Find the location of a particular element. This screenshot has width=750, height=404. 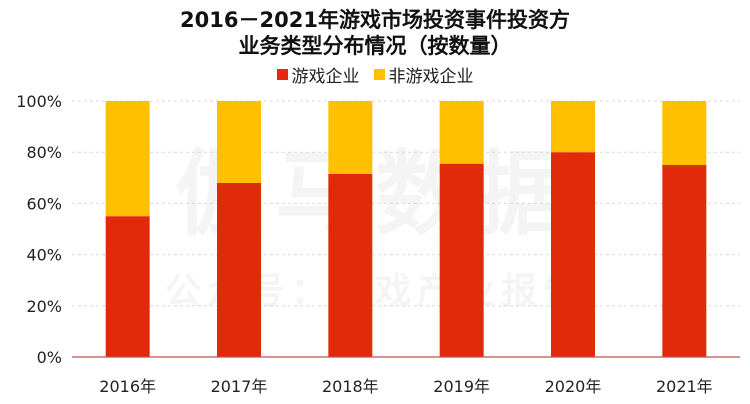

legend-label-non-game: 非游戏企业 is located at coordinates (431, 77).